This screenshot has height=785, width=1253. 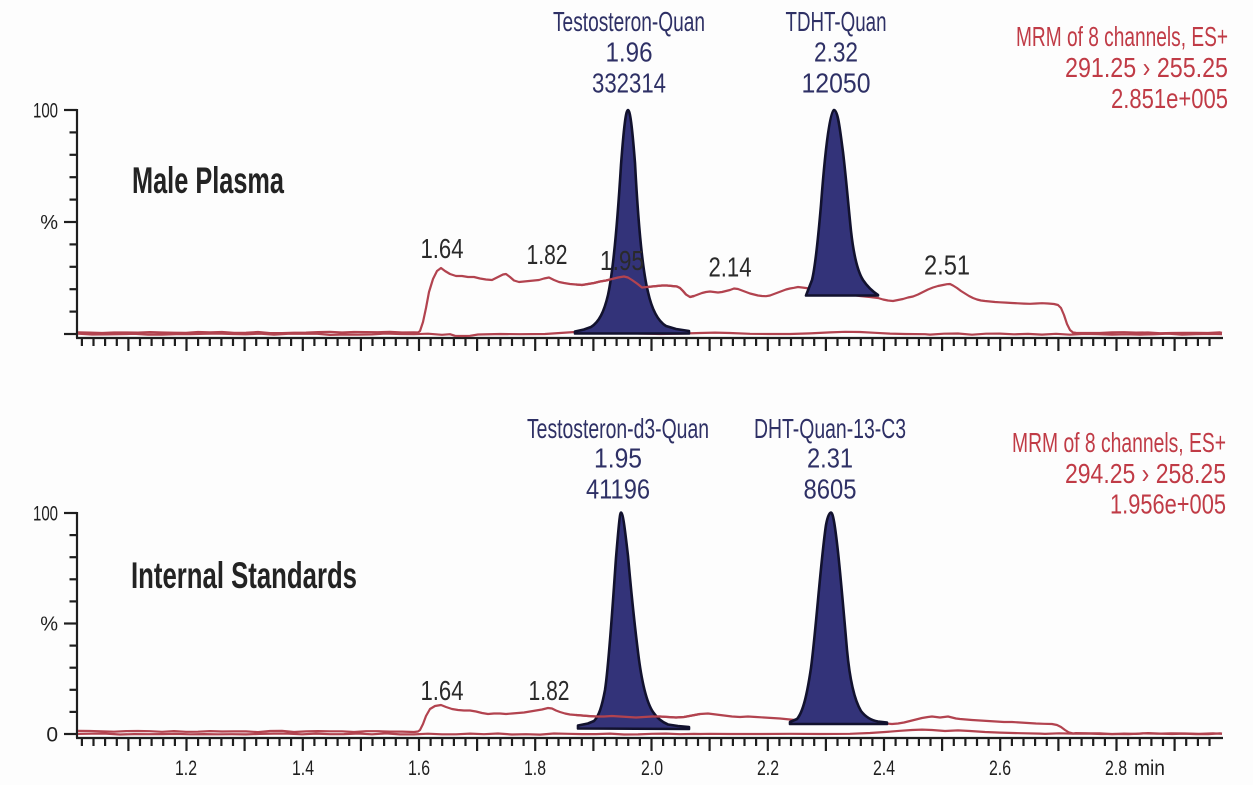 What do you see at coordinates (618, 428) in the screenshot?
I see `svg-text: Testosteron-d3-Quan` at bounding box center [618, 428].